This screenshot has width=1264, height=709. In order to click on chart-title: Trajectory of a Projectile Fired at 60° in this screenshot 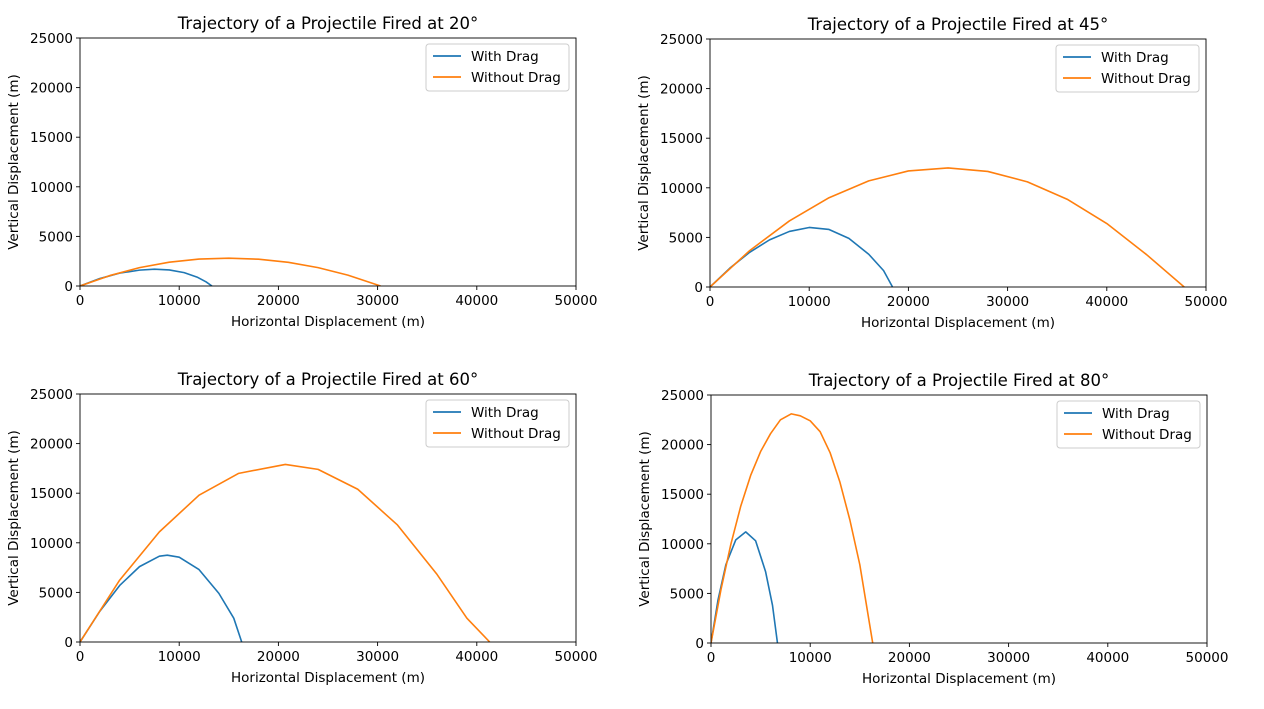, I will do `click(327, 379)`.